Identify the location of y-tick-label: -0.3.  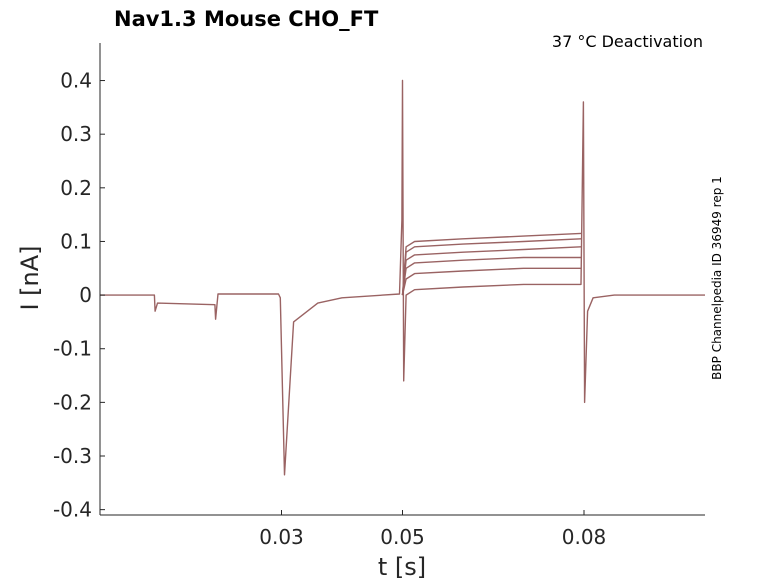
(72, 456).